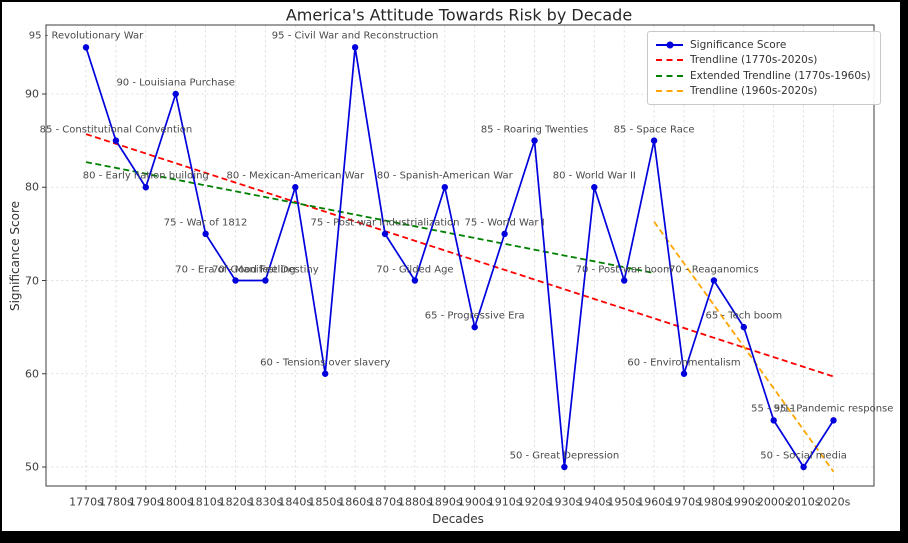  What do you see at coordinates (504, 223) in the screenshot?
I see `point-annotation: 75 - World War I` at bounding box center [504, 223].